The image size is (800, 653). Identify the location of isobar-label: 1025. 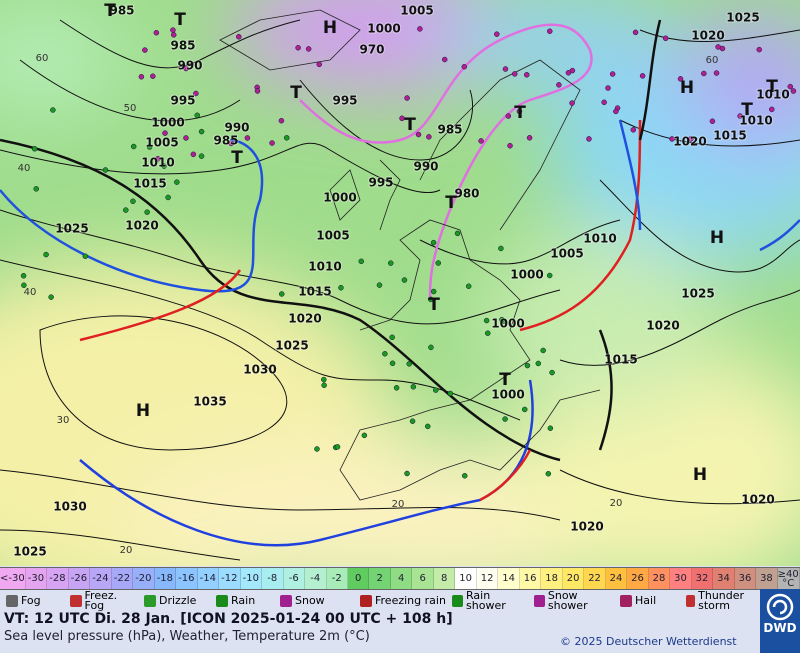
(291, 346).